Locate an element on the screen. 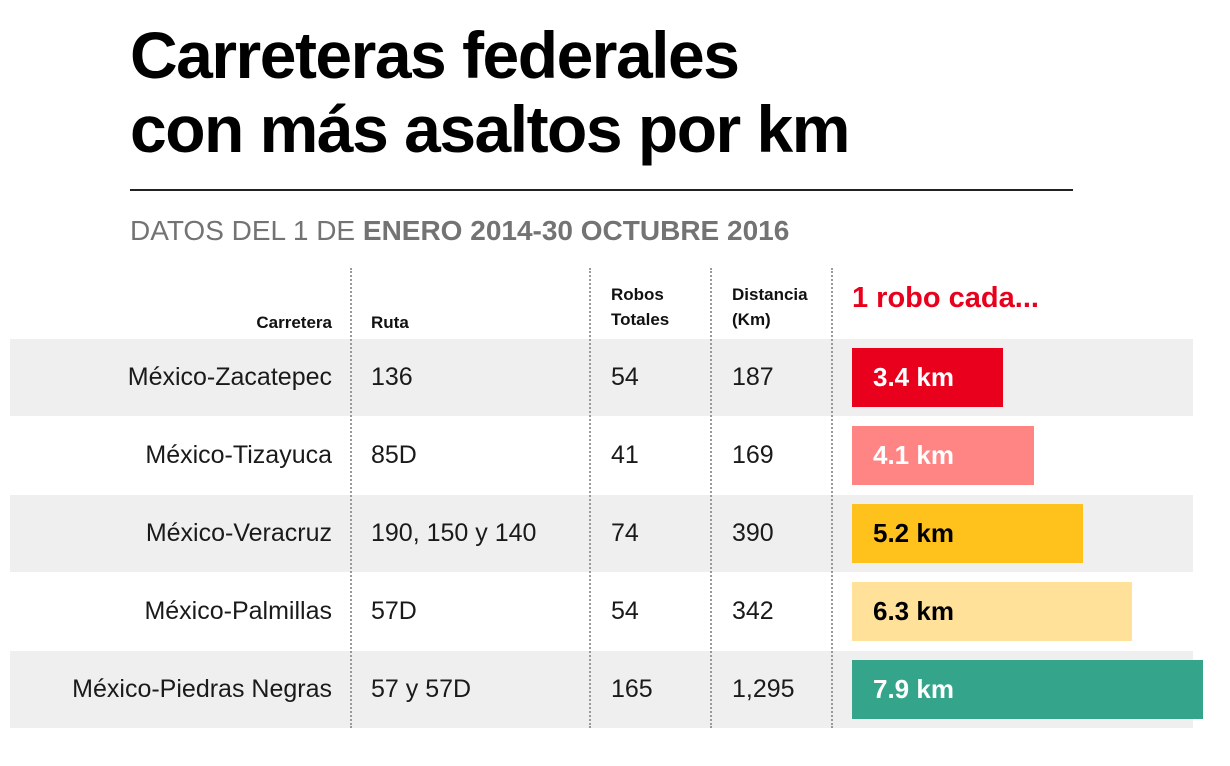 Image resolution: width=1230 pixels, height=766 pixels. cell-distancia: 1,295 is located at coordinates (763, 689).